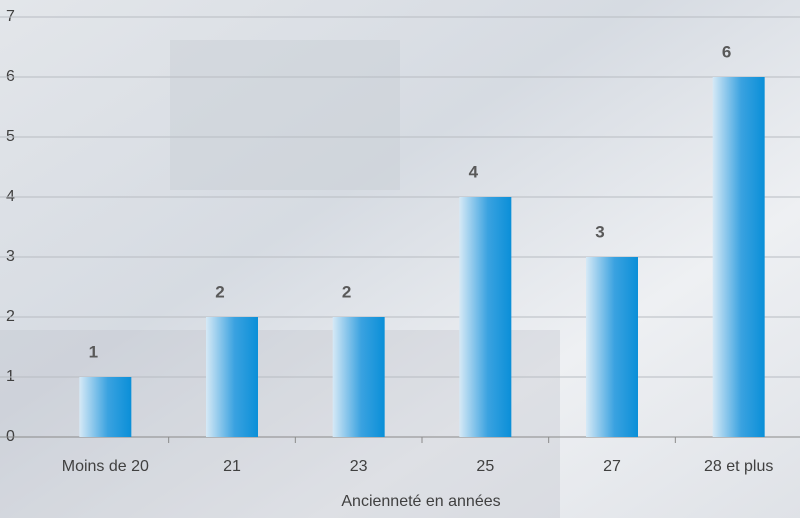 The image size is (800, 518). What do you see at coordinates (738, 466) in the screenshot?
I see `x-tick-label: 28 et plus` at bounding box center [738, 466].